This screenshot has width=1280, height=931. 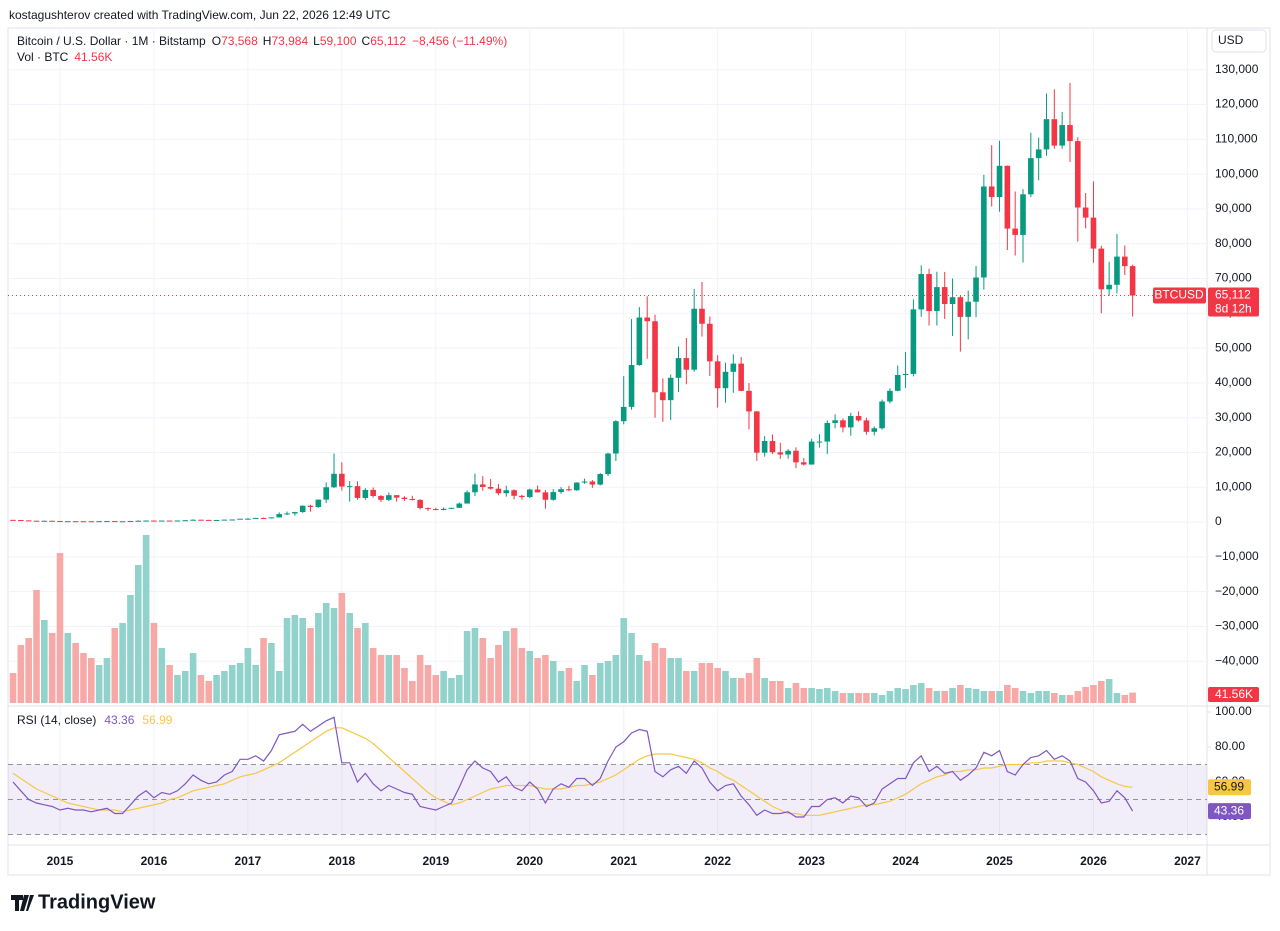 I want to click on y-tick-label: 70,000, so click(x=1233, y=278).